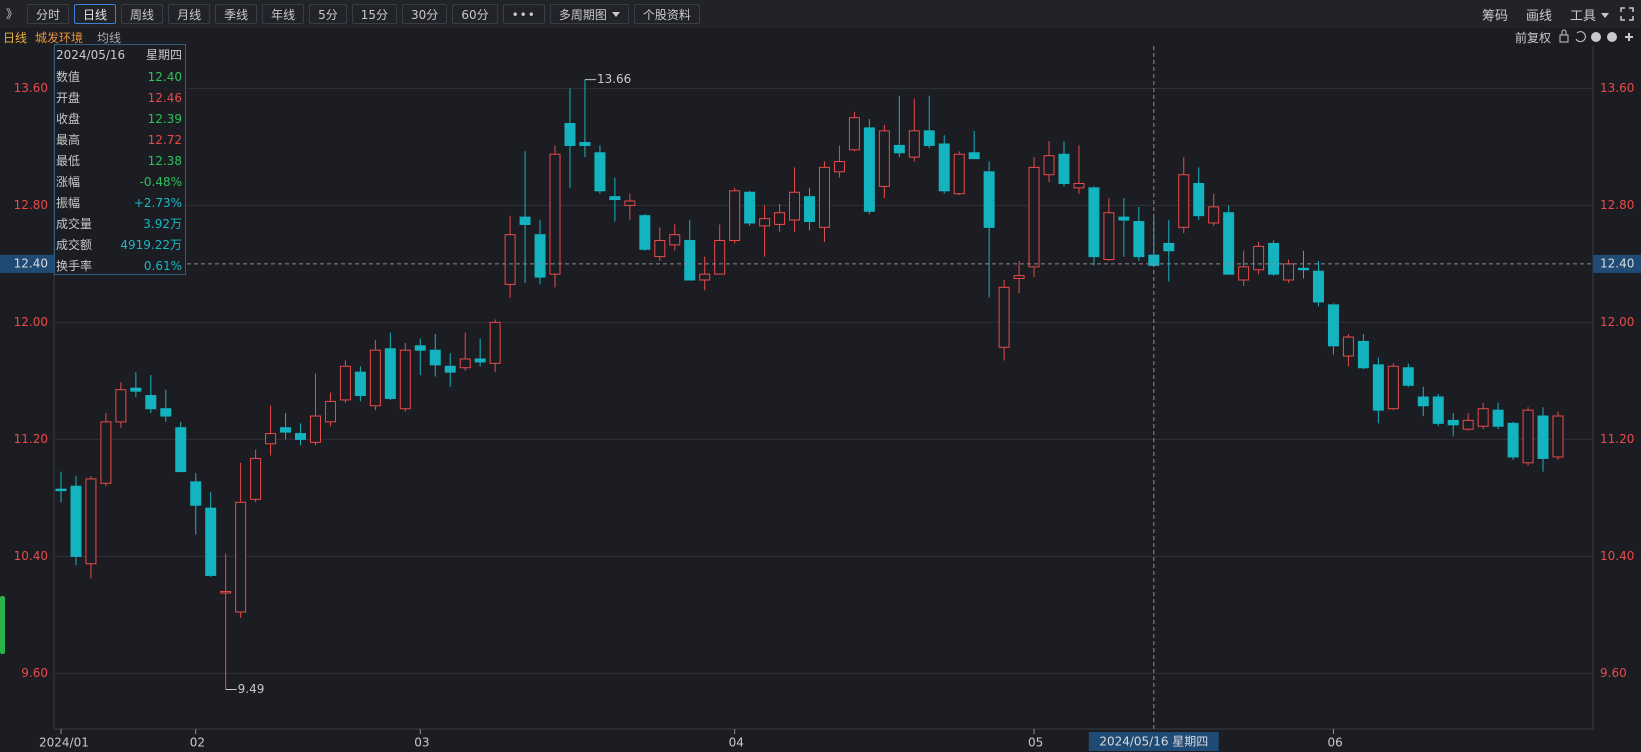  What do you see at coordinates (425, 14) in the screenshot?
I see `toolbar-button: 30分` at bounding box center [425, 14].